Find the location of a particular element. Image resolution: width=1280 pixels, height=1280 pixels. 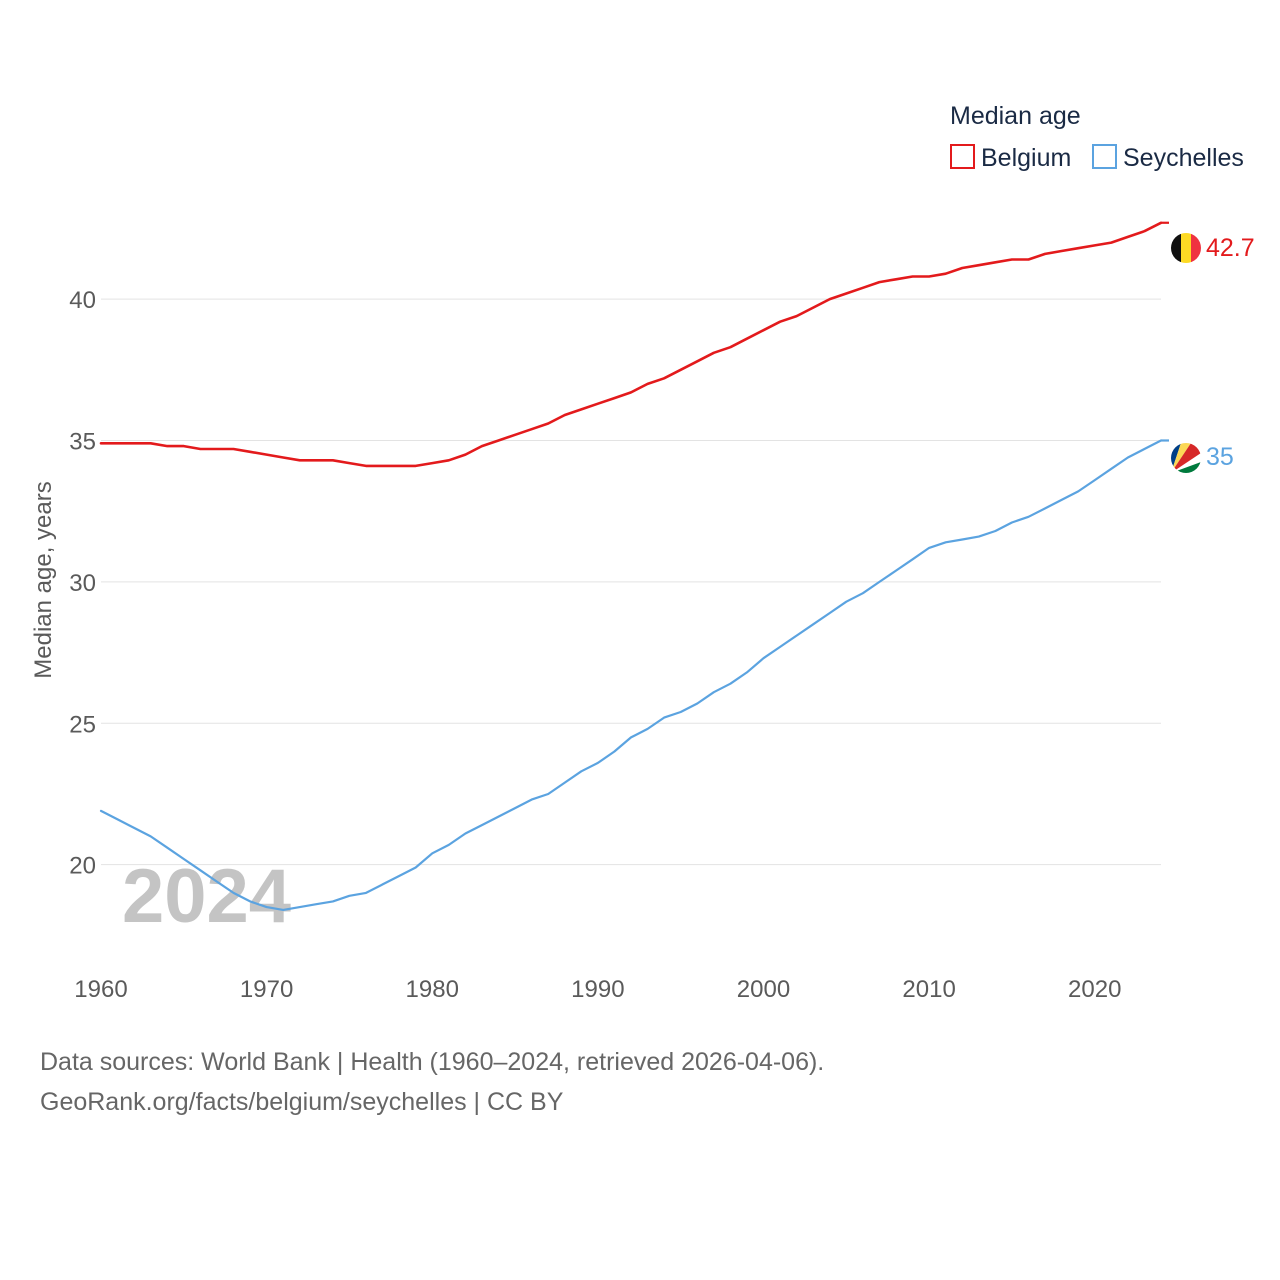

x-tick-label: 1960 is located at coordinates (100, 989).